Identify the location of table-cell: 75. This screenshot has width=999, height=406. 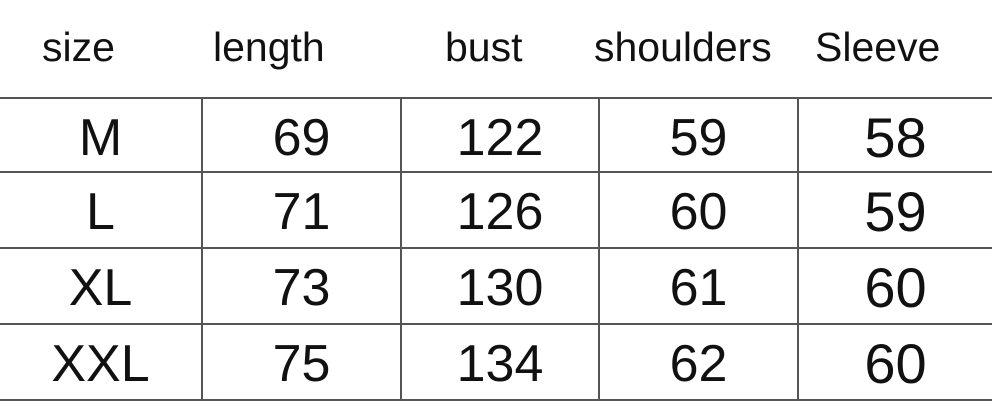
(301, 364).